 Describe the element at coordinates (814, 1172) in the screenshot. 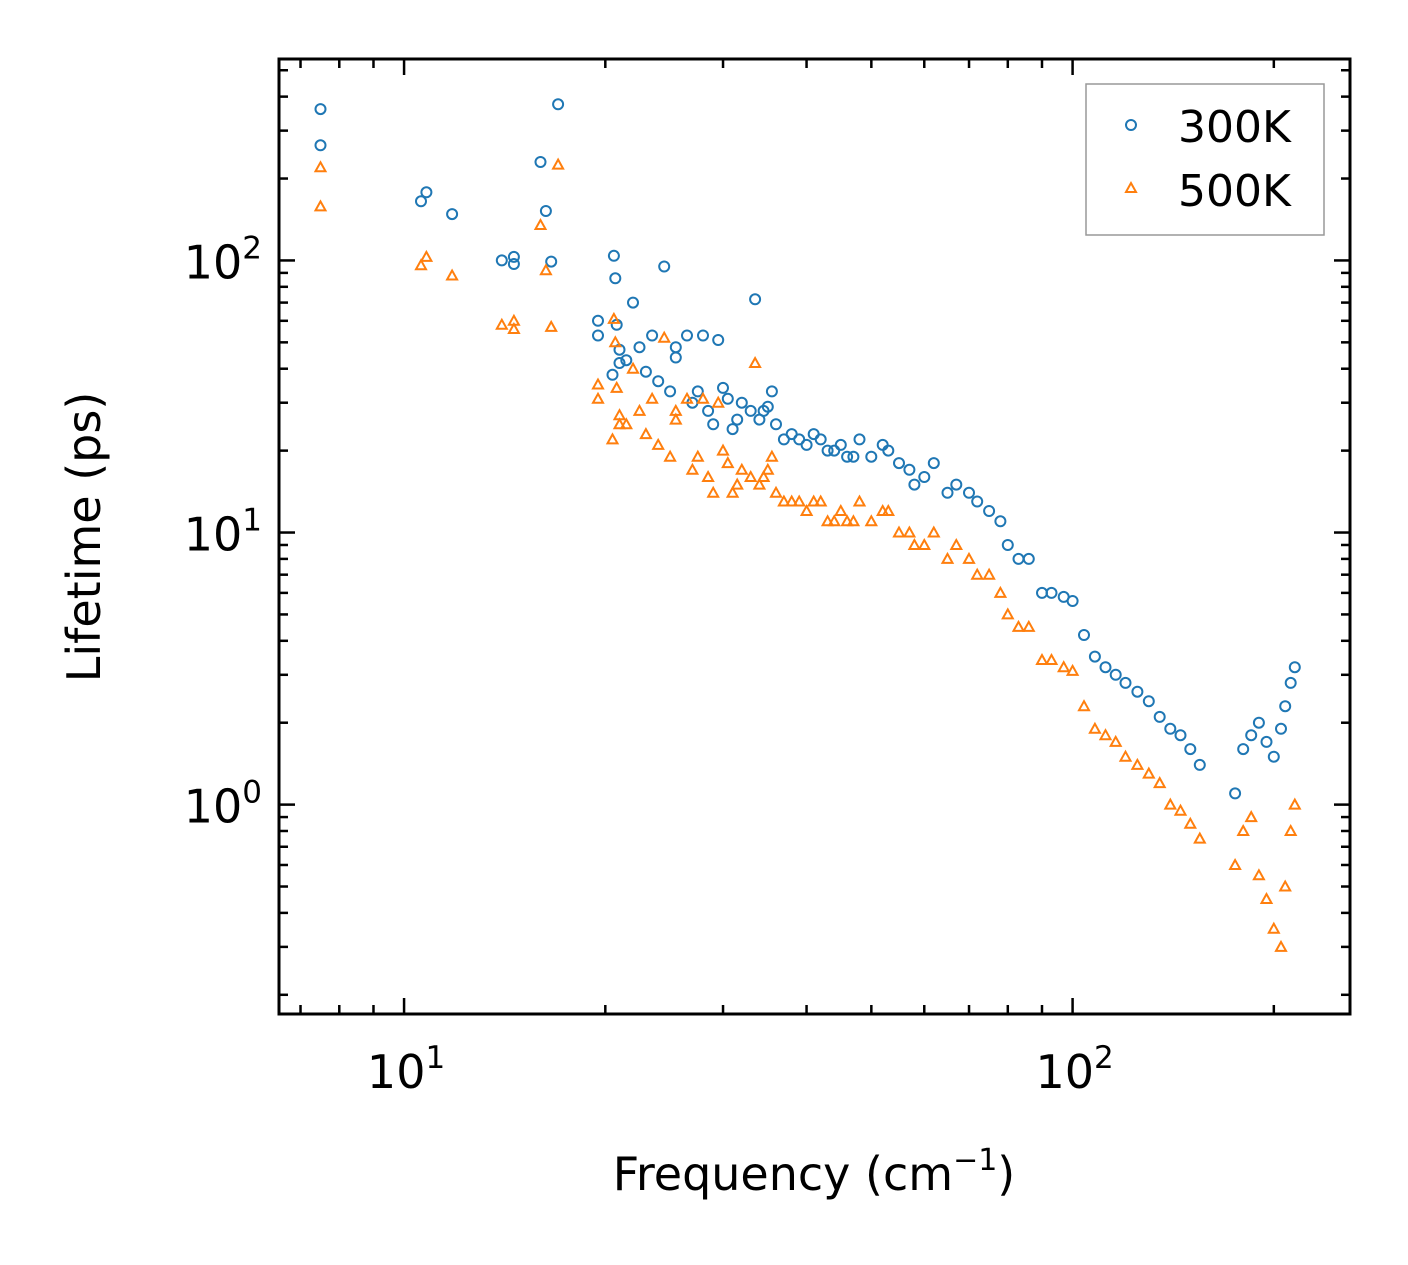

I see `x-axis-label: Frequency (cm−1)` at that location.